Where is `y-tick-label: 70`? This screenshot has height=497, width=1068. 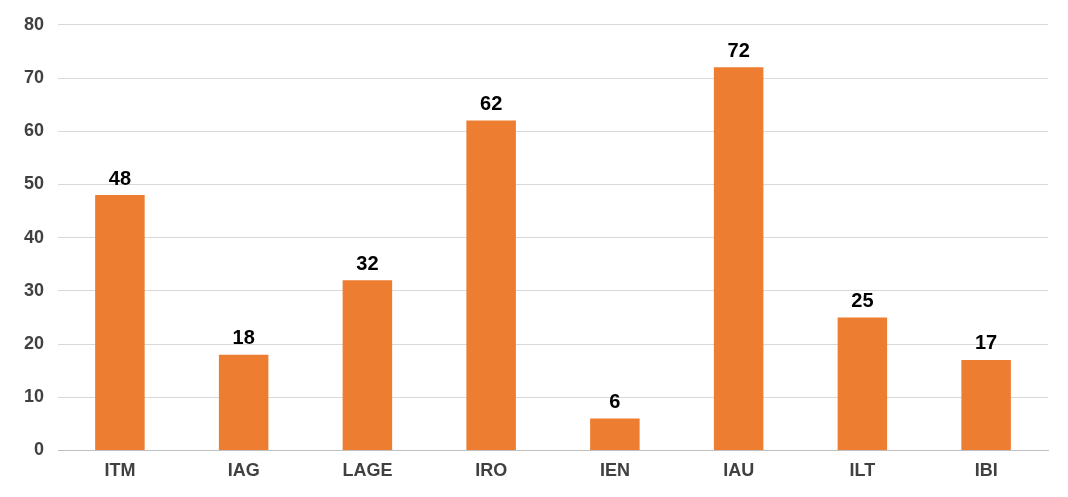
y-tick-label: 70 is located at coordinates (34, 76).